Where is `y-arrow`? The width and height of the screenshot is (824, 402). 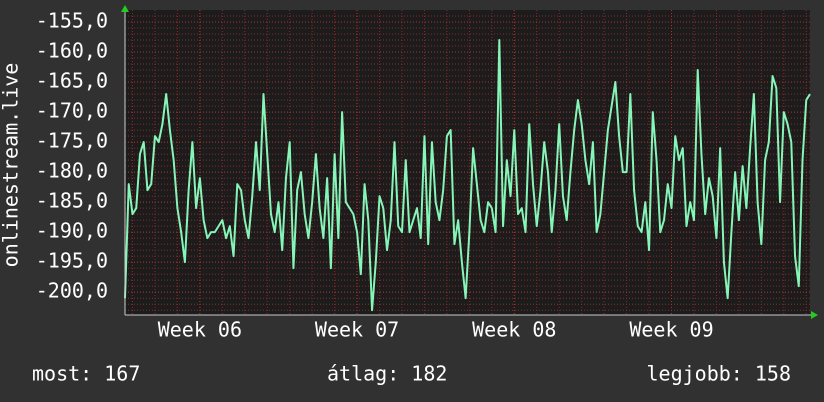 y-arrow is located at coordinates (125, 8).